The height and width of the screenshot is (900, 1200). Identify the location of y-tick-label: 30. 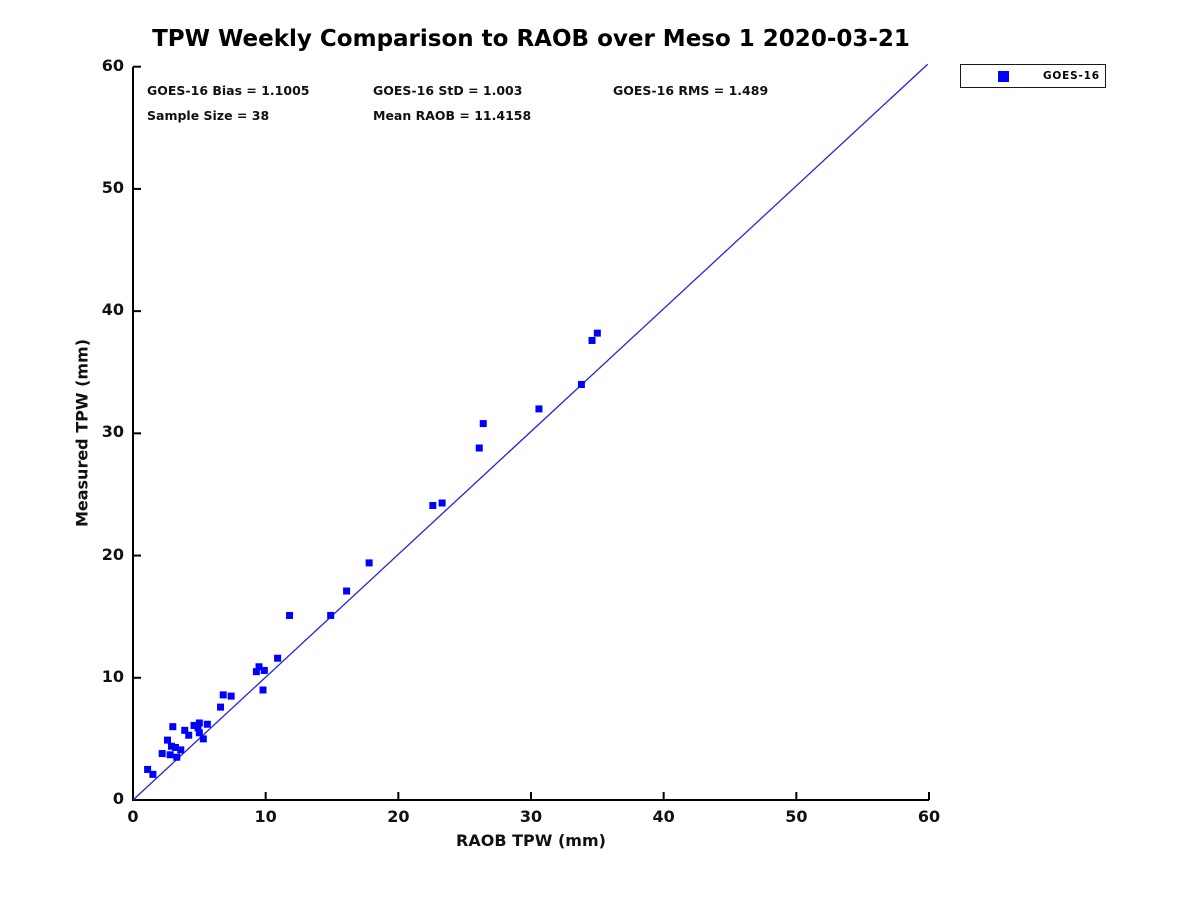
(112, 432).